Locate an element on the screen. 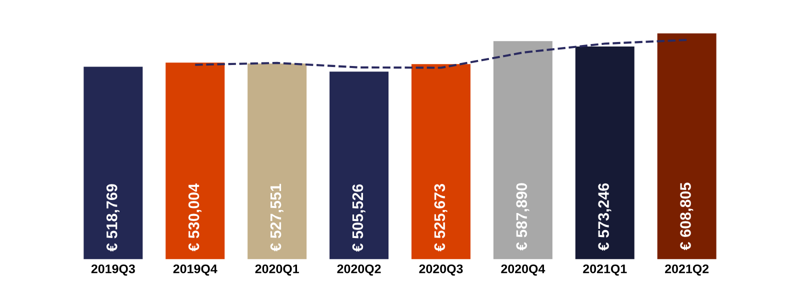  x-tick-label: 2020Q2 is located at coordinates (359, 270).